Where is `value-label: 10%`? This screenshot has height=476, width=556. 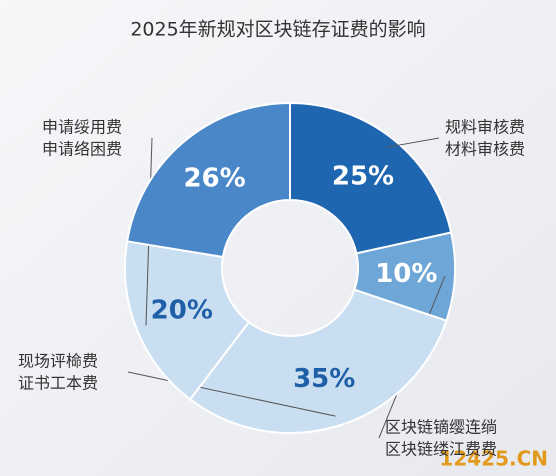
value-label: 10% is located at coordinates (406, 274).